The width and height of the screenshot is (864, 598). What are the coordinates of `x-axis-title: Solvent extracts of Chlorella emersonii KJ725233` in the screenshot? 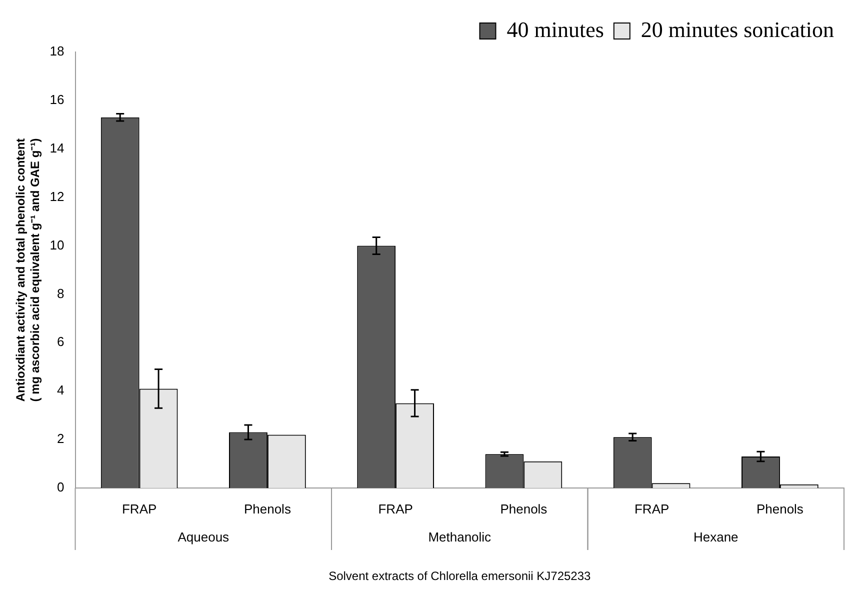 It's located at (460, 576).